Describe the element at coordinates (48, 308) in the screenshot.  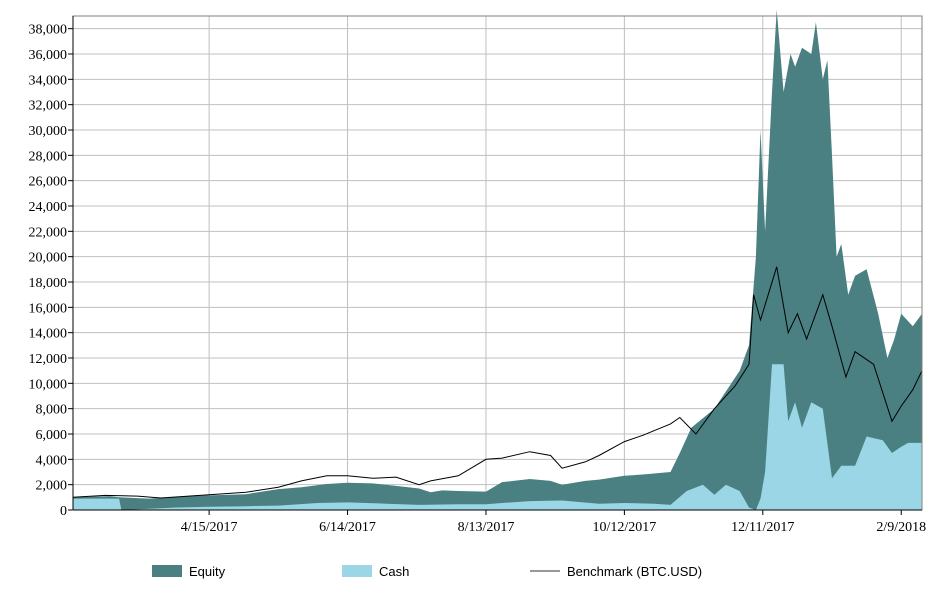
I see `y-tick-label: 16,000` at that location.